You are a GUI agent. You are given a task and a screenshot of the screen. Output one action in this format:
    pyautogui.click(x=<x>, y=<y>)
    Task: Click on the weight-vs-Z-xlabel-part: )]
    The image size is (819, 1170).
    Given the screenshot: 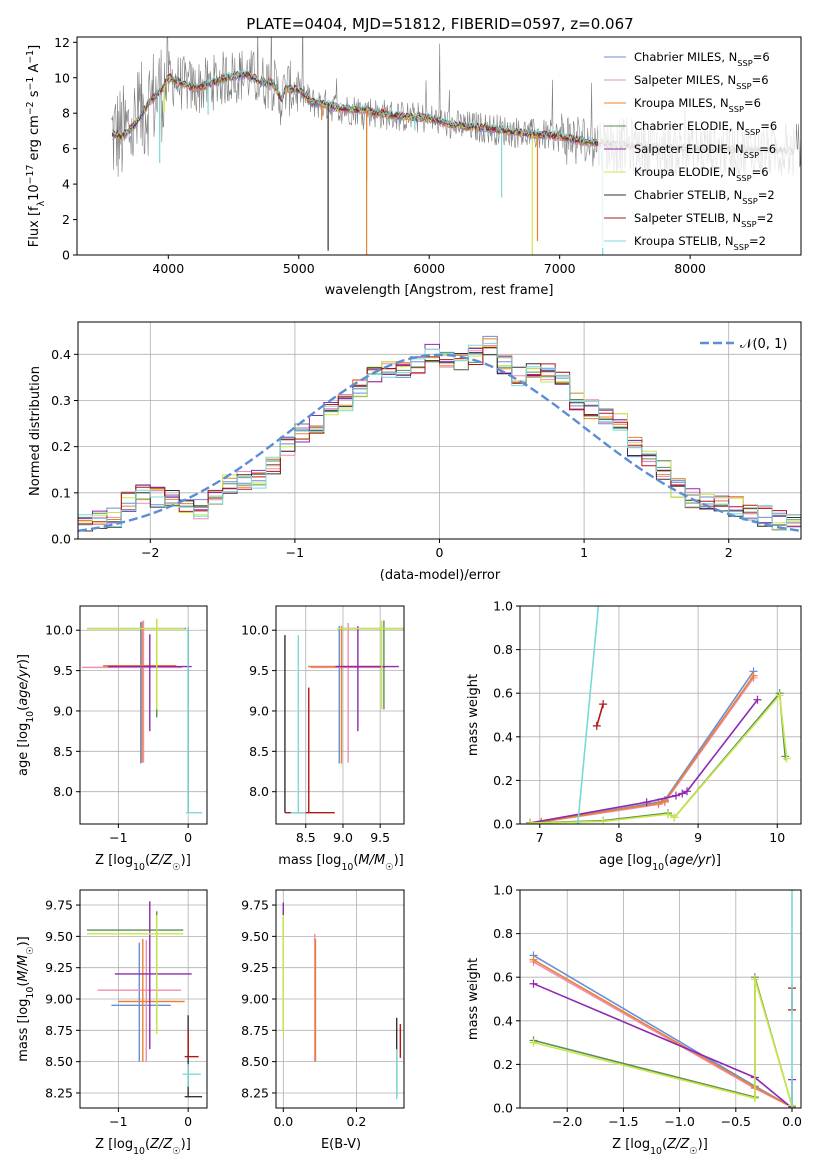 What is the action you would take?
    pyautogui.click(x=703, y=1144)
    